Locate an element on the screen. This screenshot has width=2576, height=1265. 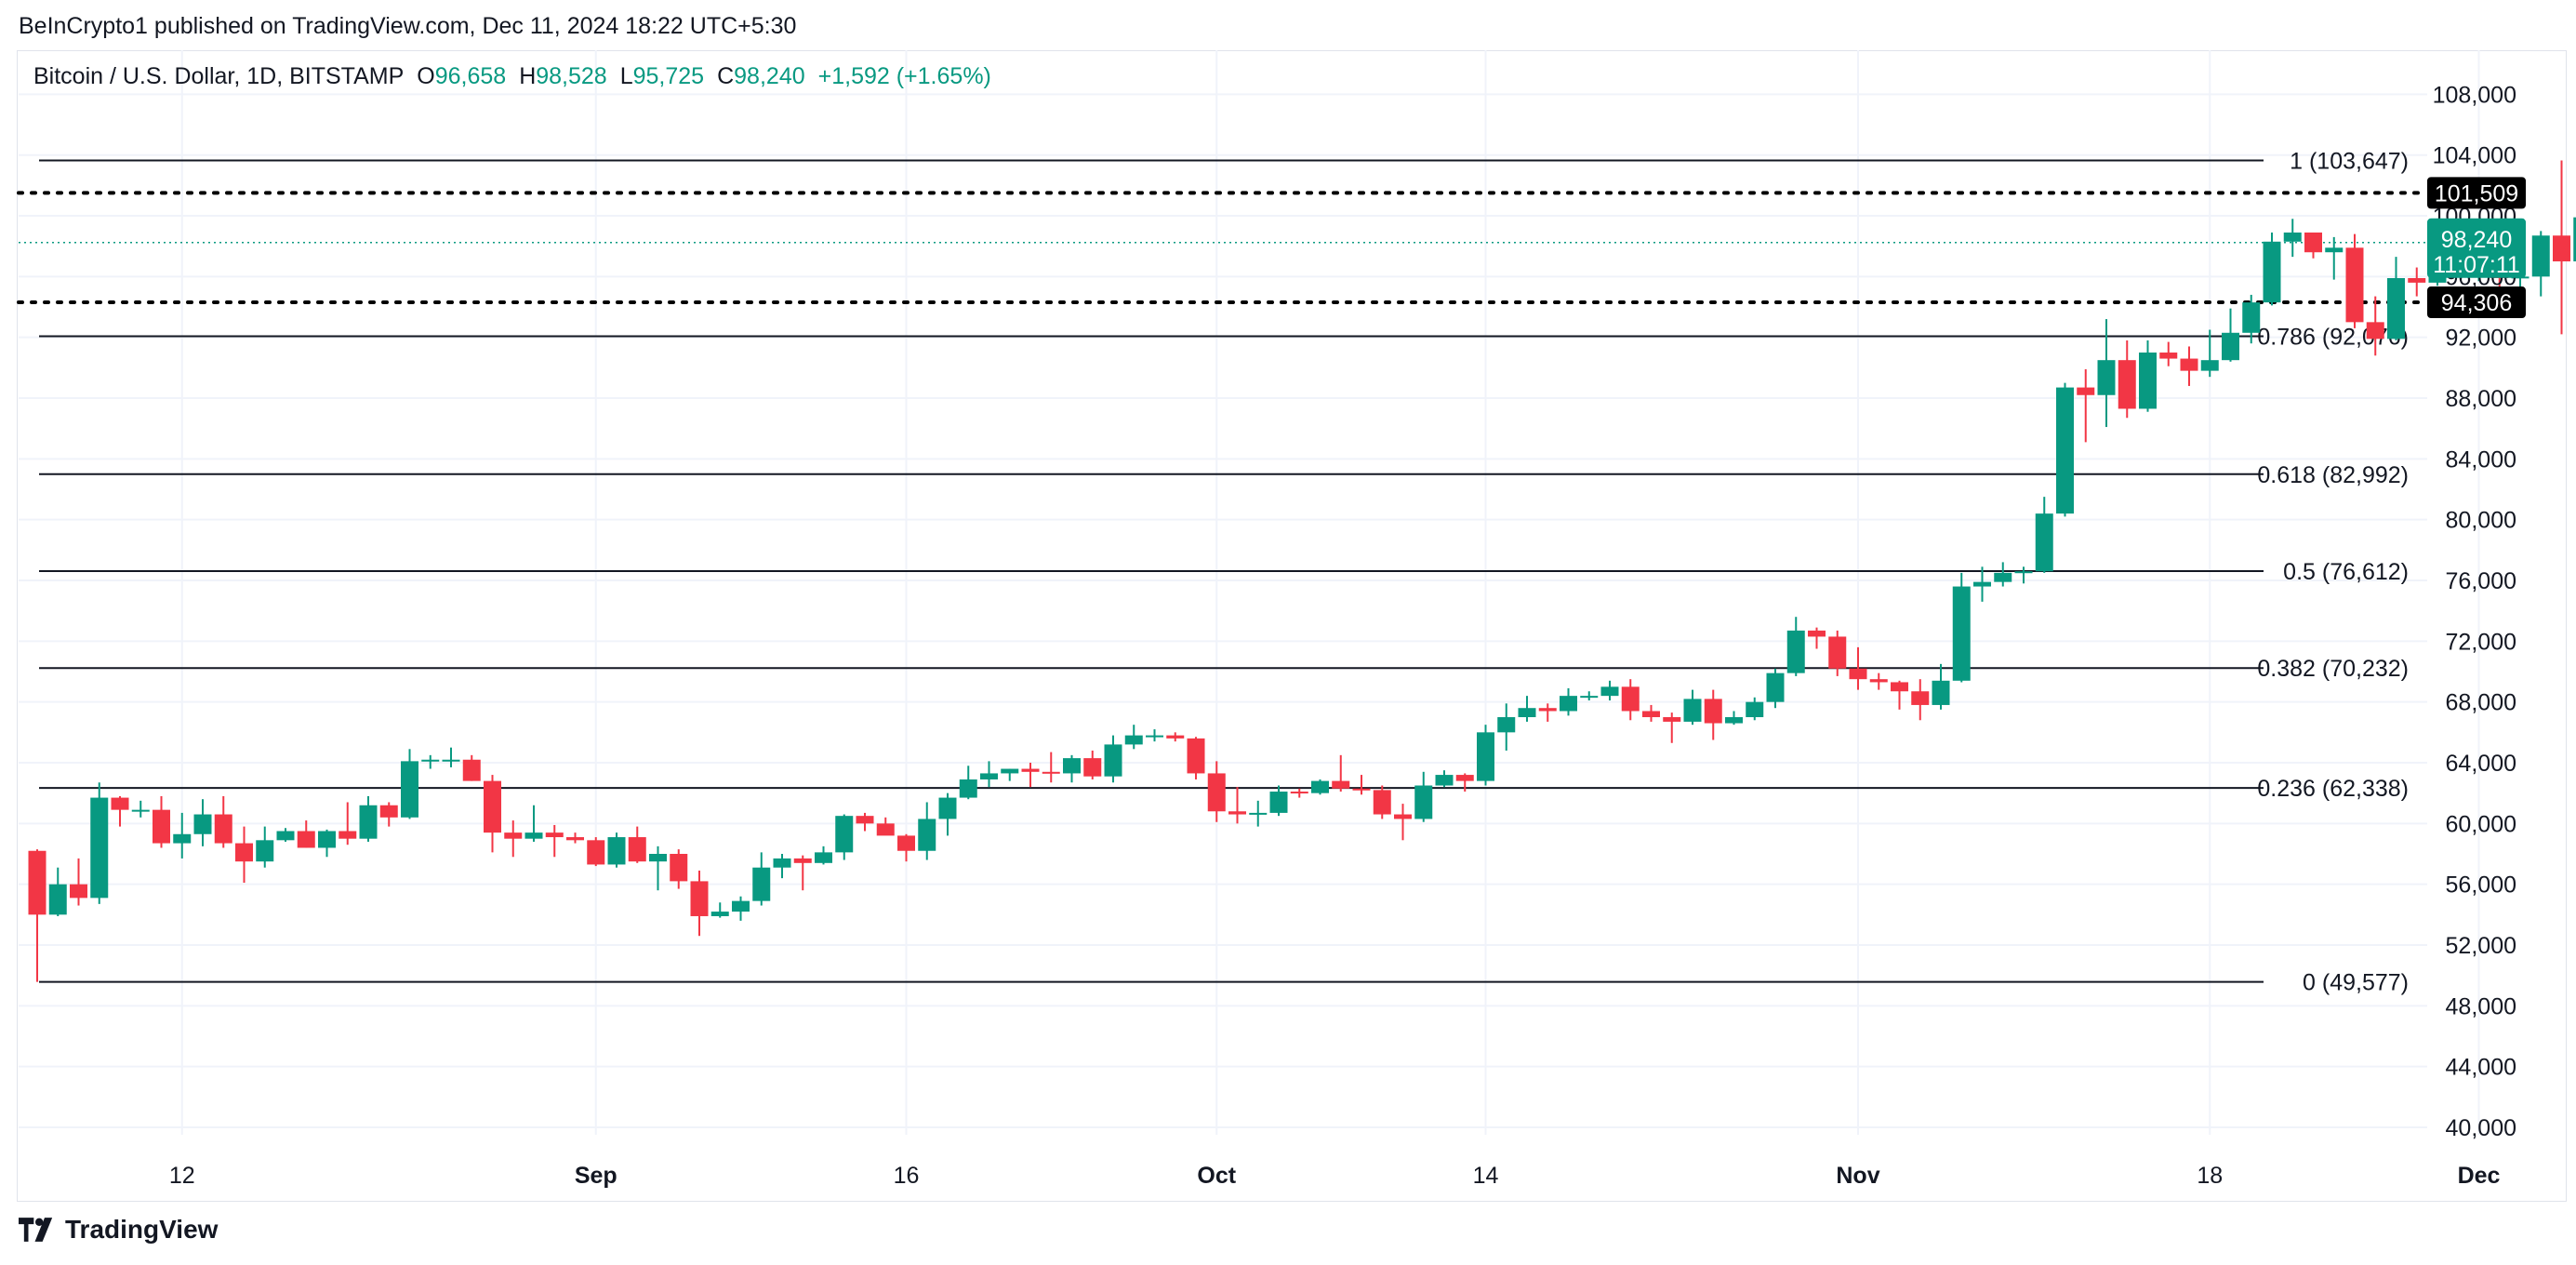
open-label: O is located at coordinates (426, 76).